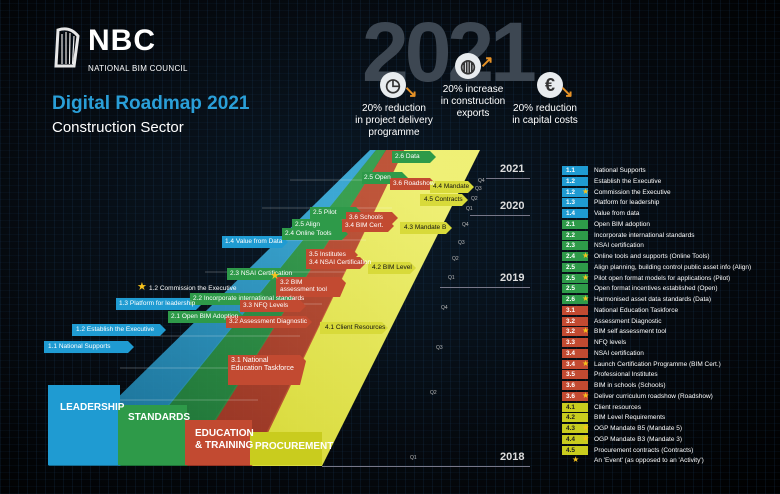 Image resolution: width=780 pixels, height=494 pixels. I want to click on lane-name: STANDARDS, so click(159, 417).